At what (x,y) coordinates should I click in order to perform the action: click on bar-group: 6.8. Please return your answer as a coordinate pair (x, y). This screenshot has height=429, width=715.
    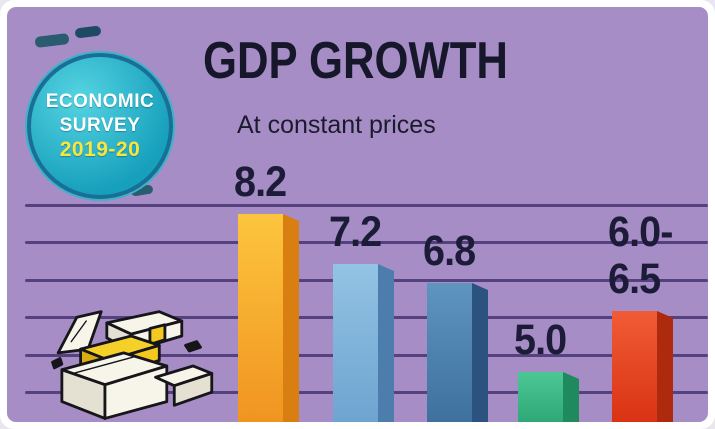
    Looking at the image, I should click on (455, 325).